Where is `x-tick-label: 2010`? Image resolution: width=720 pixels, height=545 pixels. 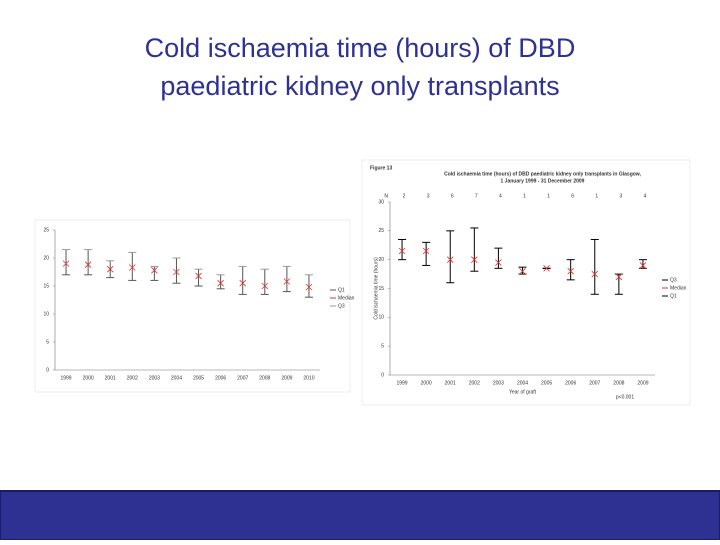 x-tick-label: 2010 is located at coordinates (308, 378).